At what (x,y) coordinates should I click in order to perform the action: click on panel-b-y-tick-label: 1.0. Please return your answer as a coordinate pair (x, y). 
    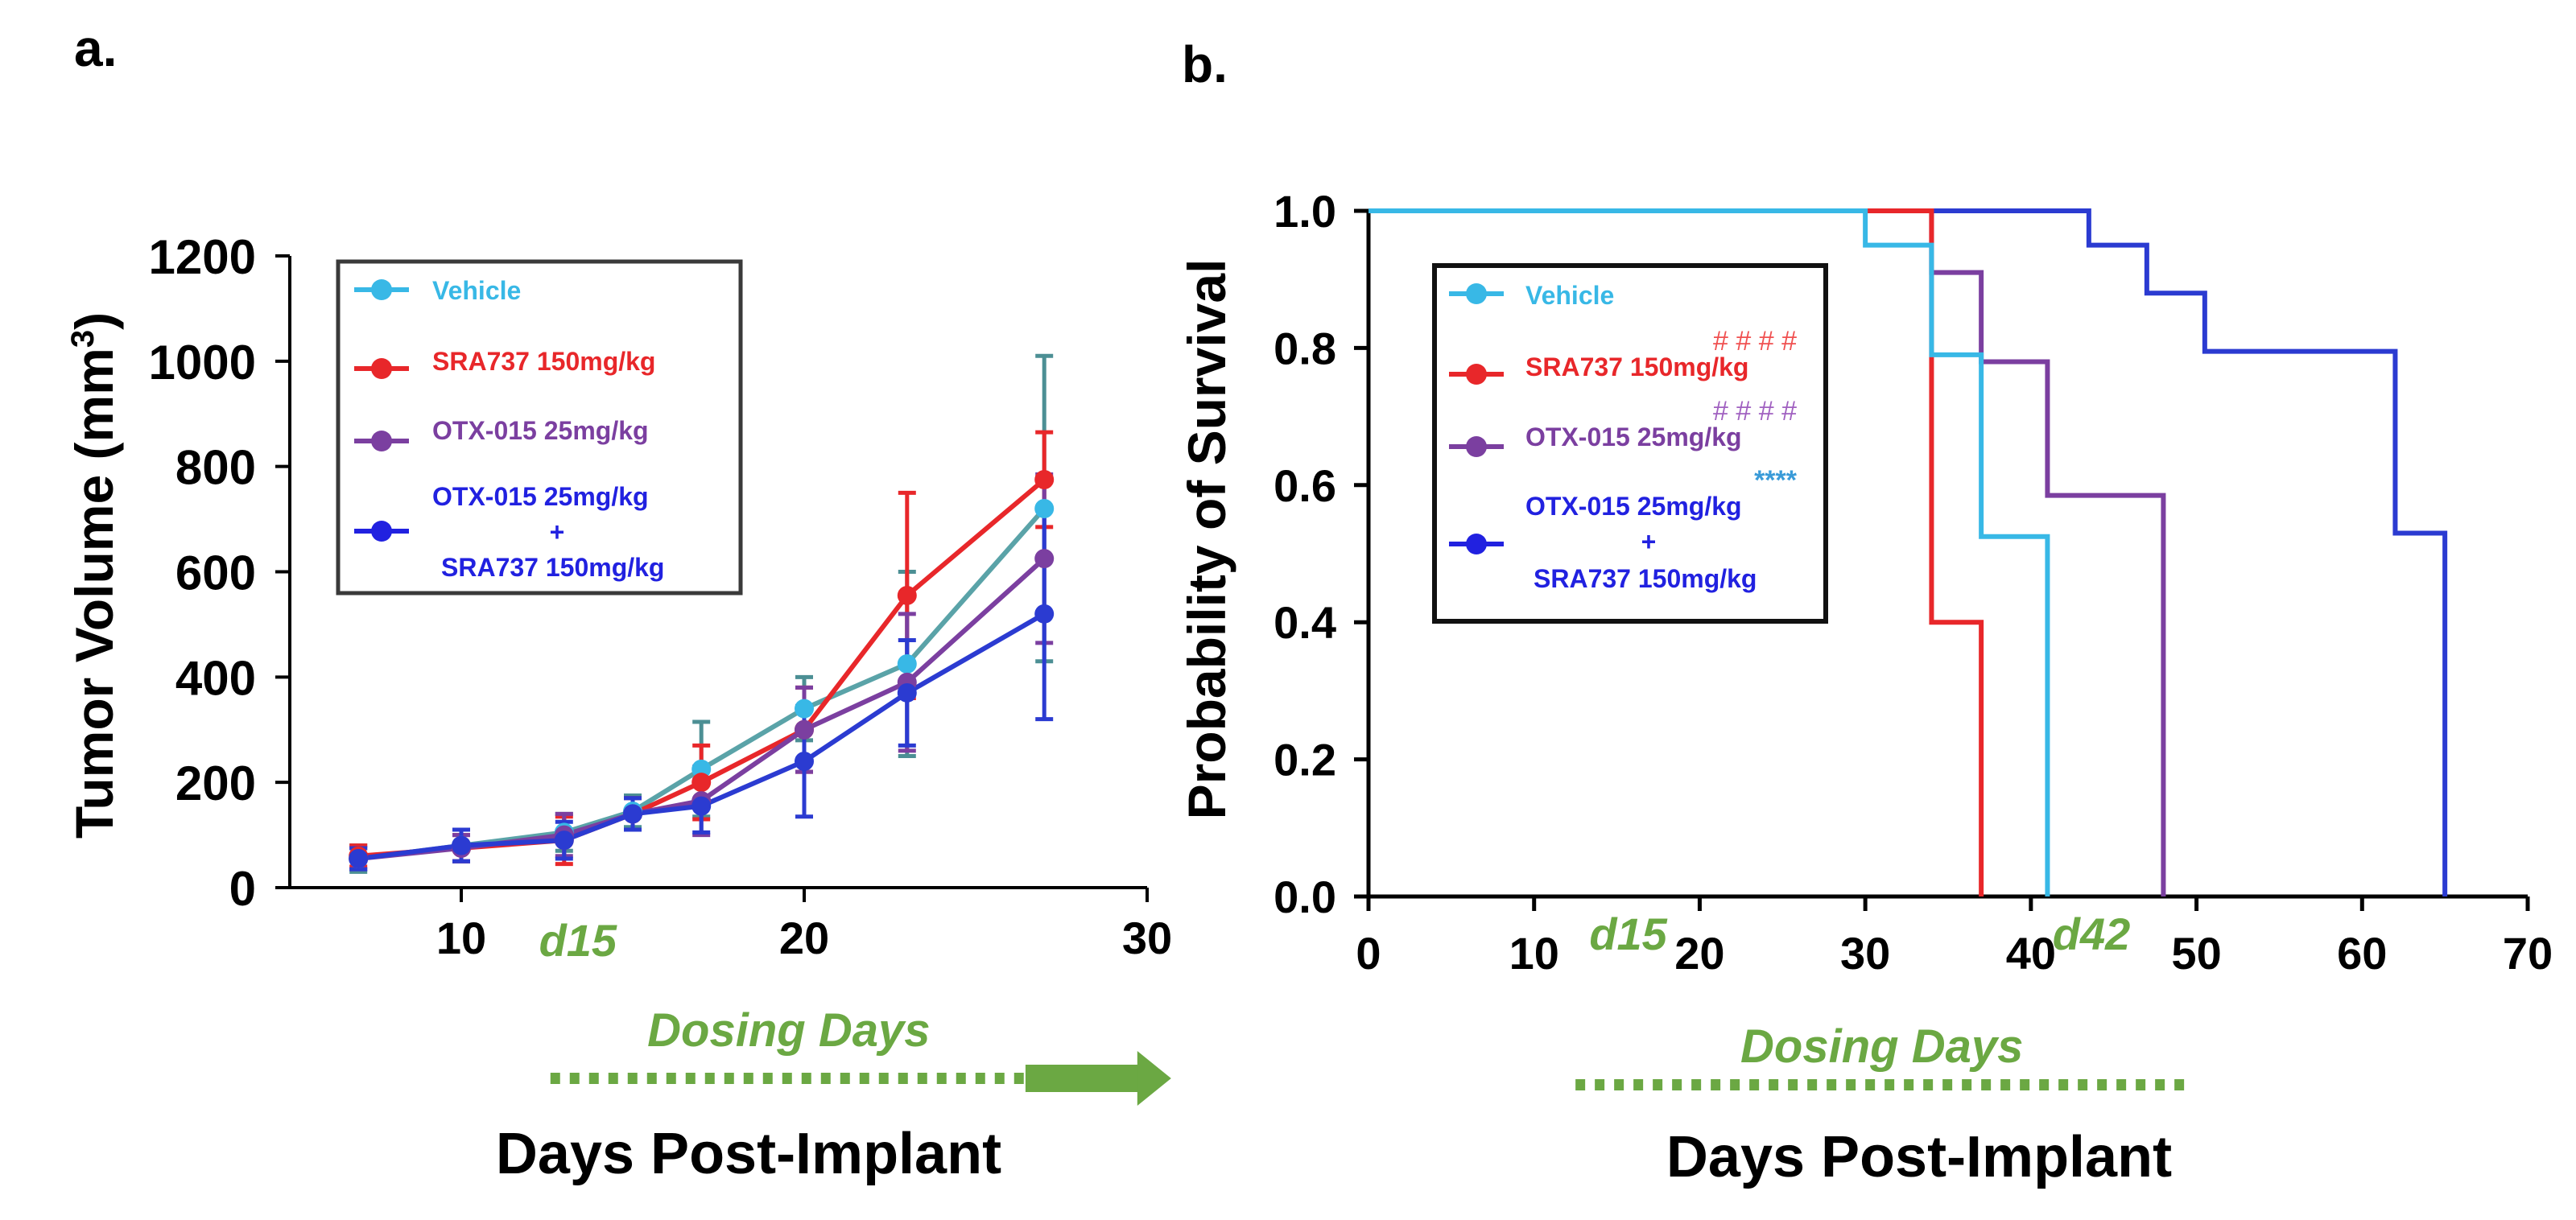
    Looking at the image, I should click on (1305, 211).